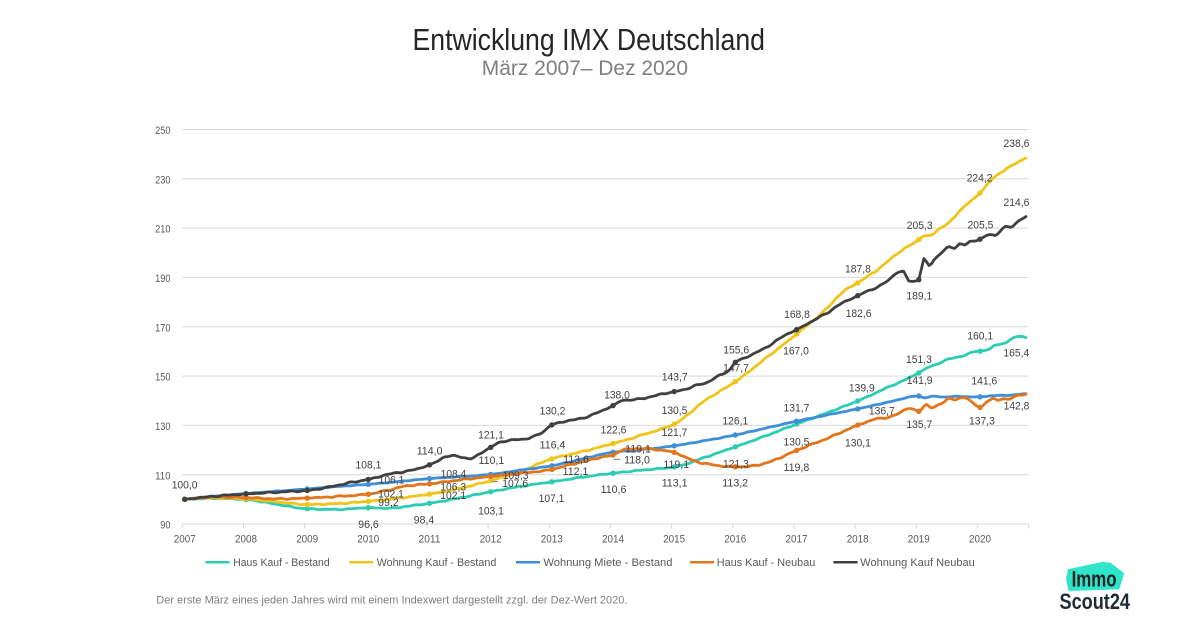 This screenshot has width=1200, height=635. I want to click on svg-text: 151,3, so click(919, 360).